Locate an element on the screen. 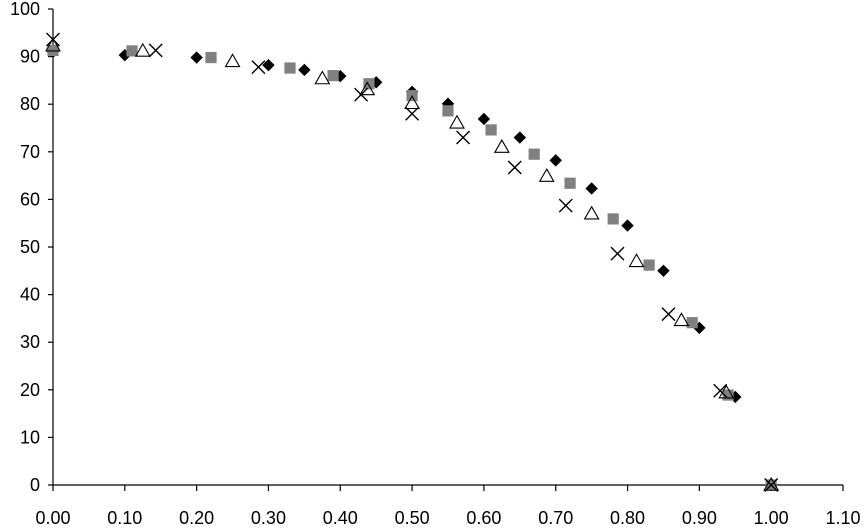 The height and width of the screenshot is (528, 865). y-tick-label: 30 is located at coordinates (30, 342).